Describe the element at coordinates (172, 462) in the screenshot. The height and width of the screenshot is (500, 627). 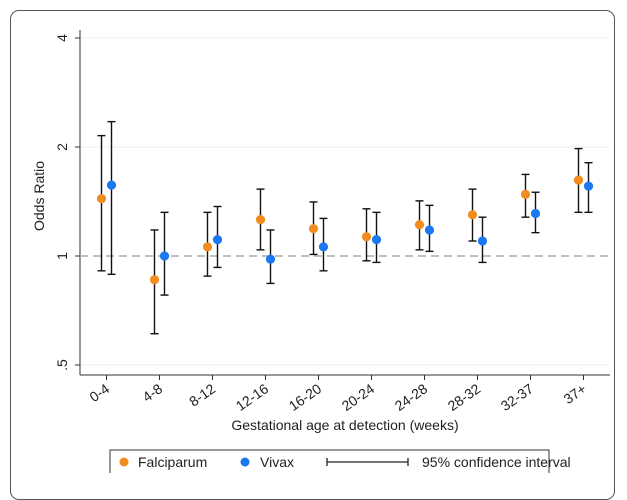
I see `legend-falciparum-label: Falciparum` at that location.